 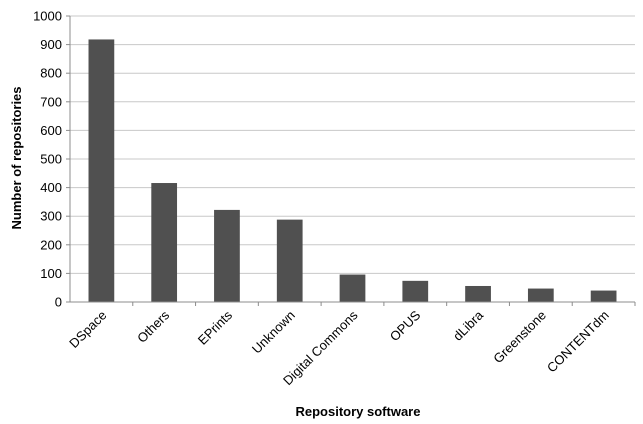 I want to click on y-tick-label: 200, so click(x=51, y=244).